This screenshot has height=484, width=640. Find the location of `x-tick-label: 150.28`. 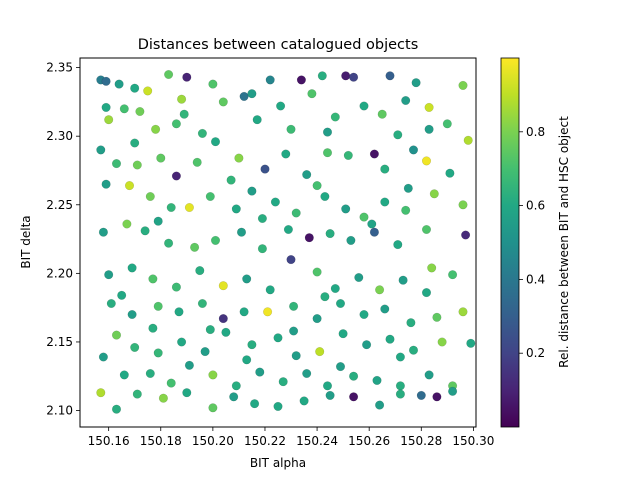

x-tick-label: 150.28 is located at coordinates (421, 441).